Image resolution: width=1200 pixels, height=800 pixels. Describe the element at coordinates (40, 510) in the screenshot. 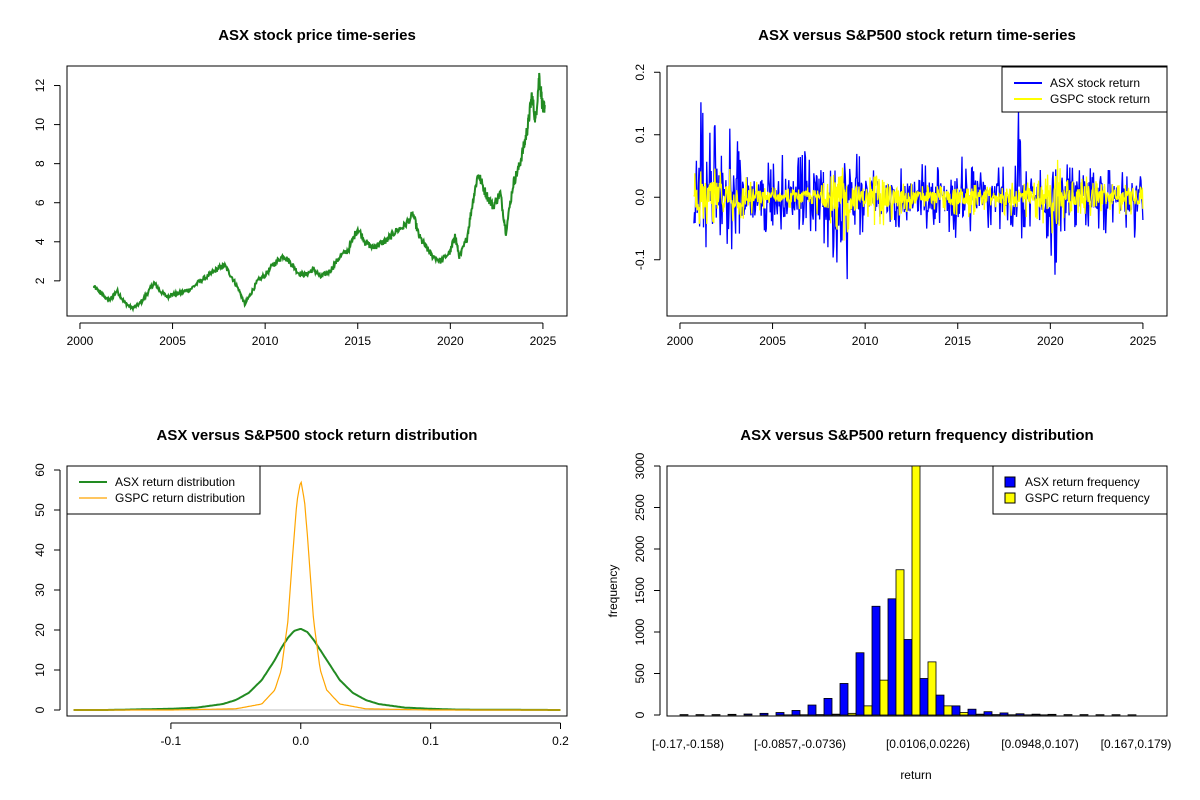

I see `y-tick-label: 50` at that location.